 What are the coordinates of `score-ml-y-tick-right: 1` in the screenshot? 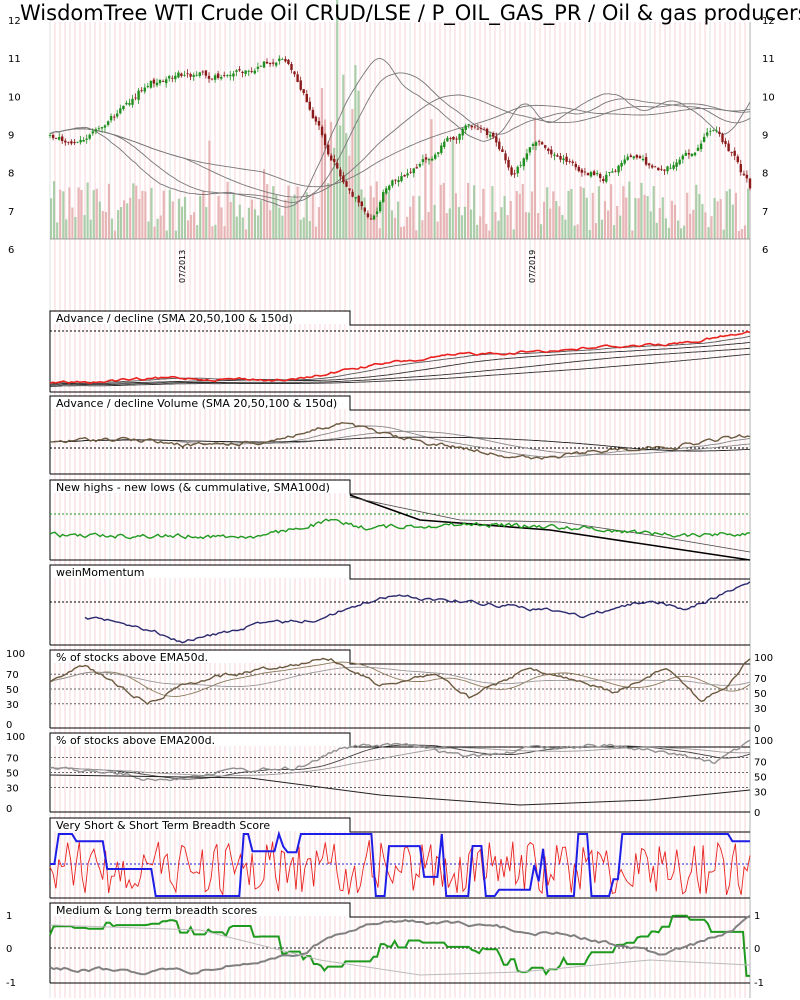 It's located at (757, 916).